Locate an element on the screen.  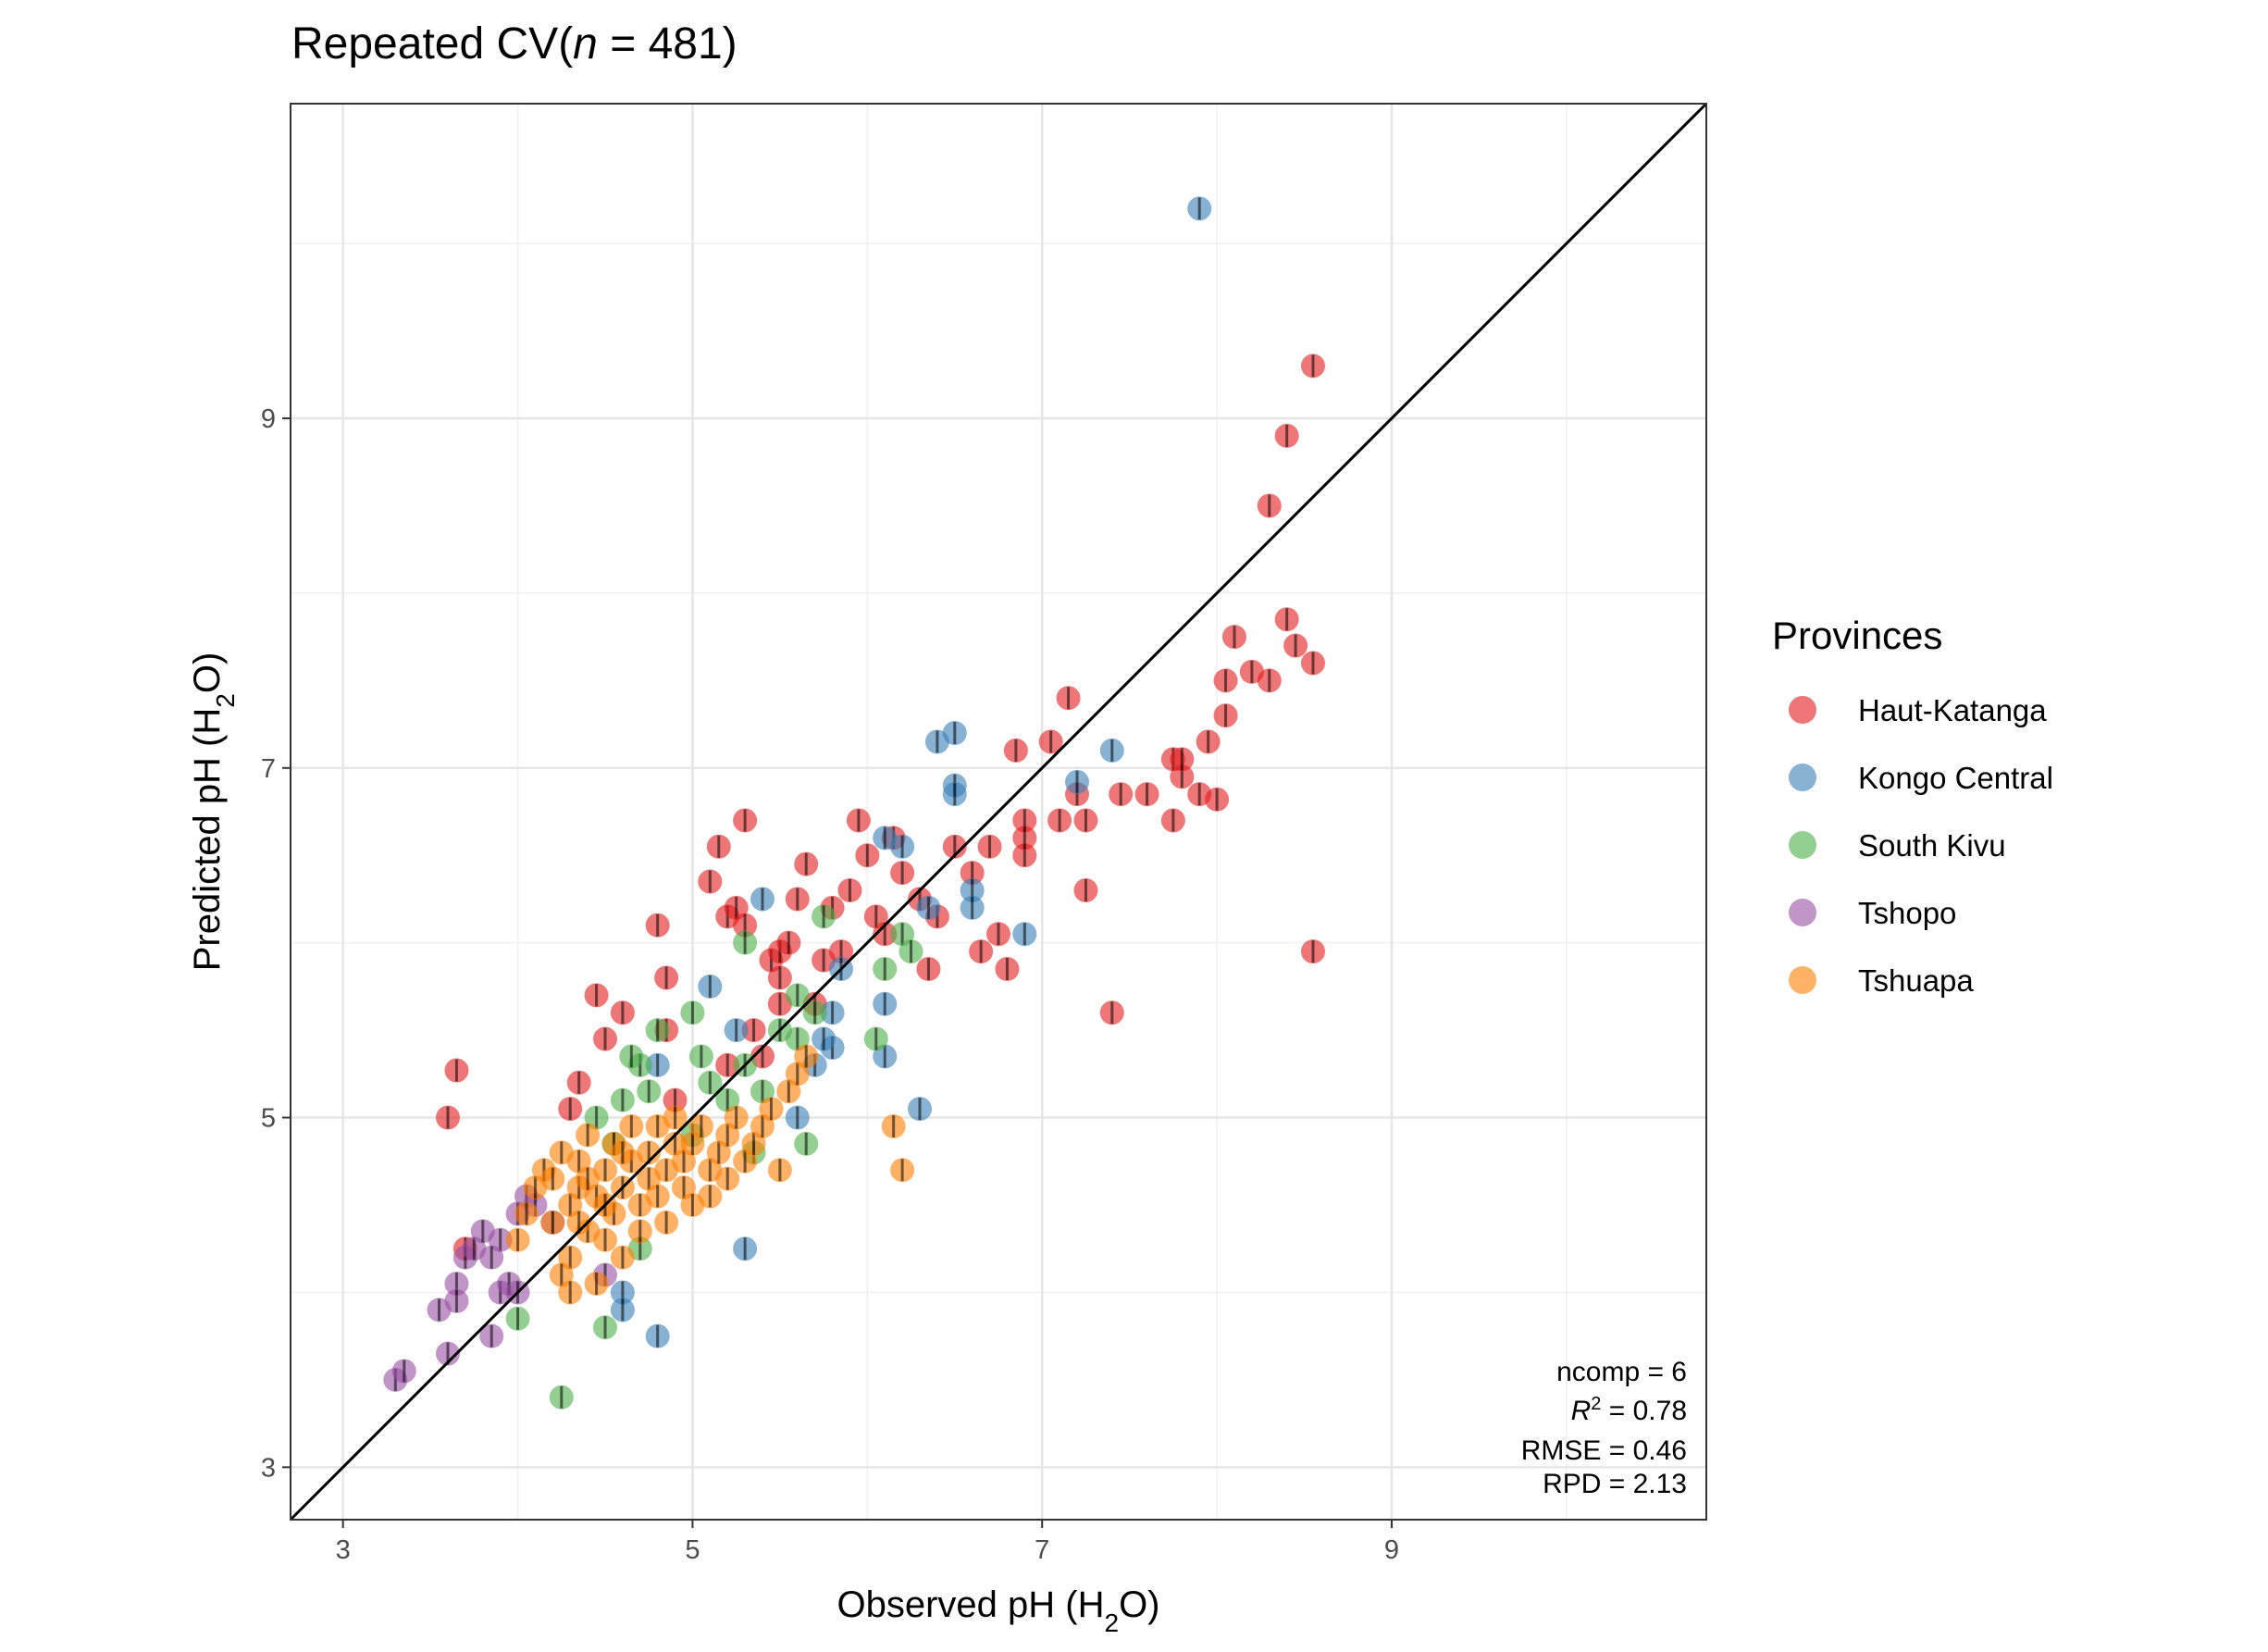
legend-item: Kongo Central is located at coordinates (1921, 778).